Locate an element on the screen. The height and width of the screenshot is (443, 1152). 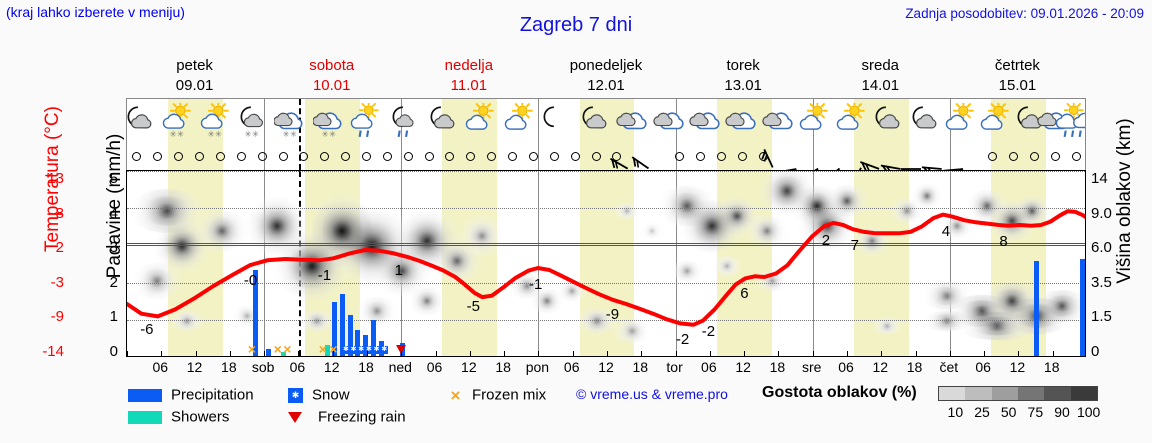
temperature-tick: 13 is located at coordinates (55, 178).